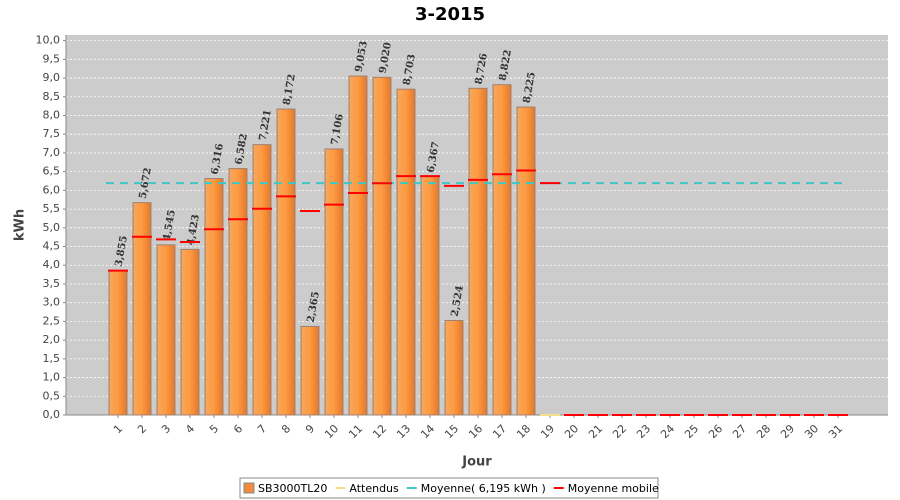 This screenshot has height=500, width=900. I want to click on value-label: 8,225, so click(530, 87).